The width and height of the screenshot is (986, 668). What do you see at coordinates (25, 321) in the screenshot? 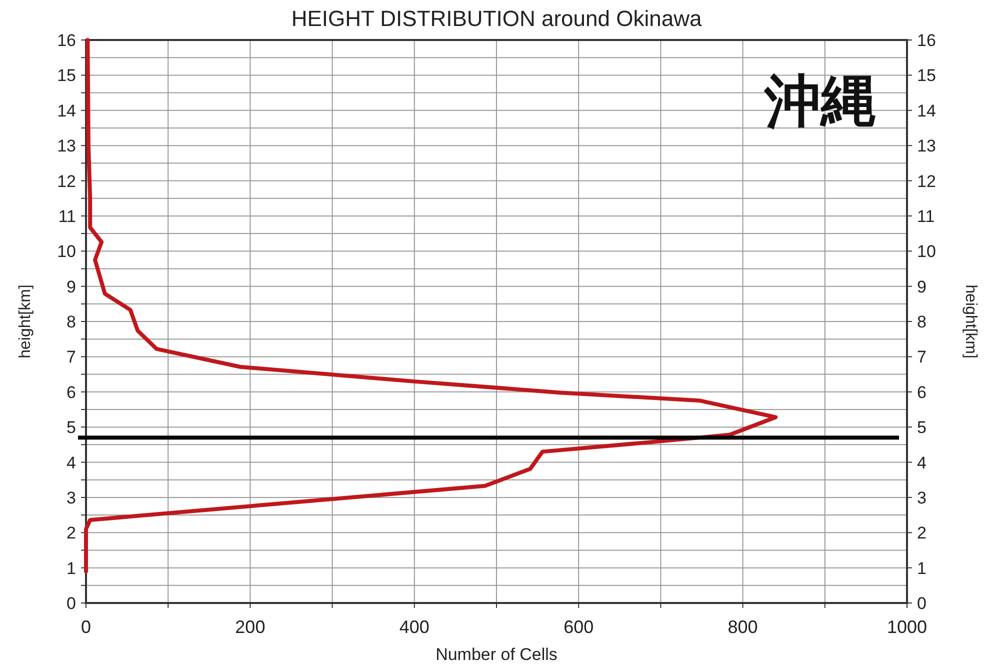
I see `y-axis-title: height[km]` at bounding box center [25, 321].